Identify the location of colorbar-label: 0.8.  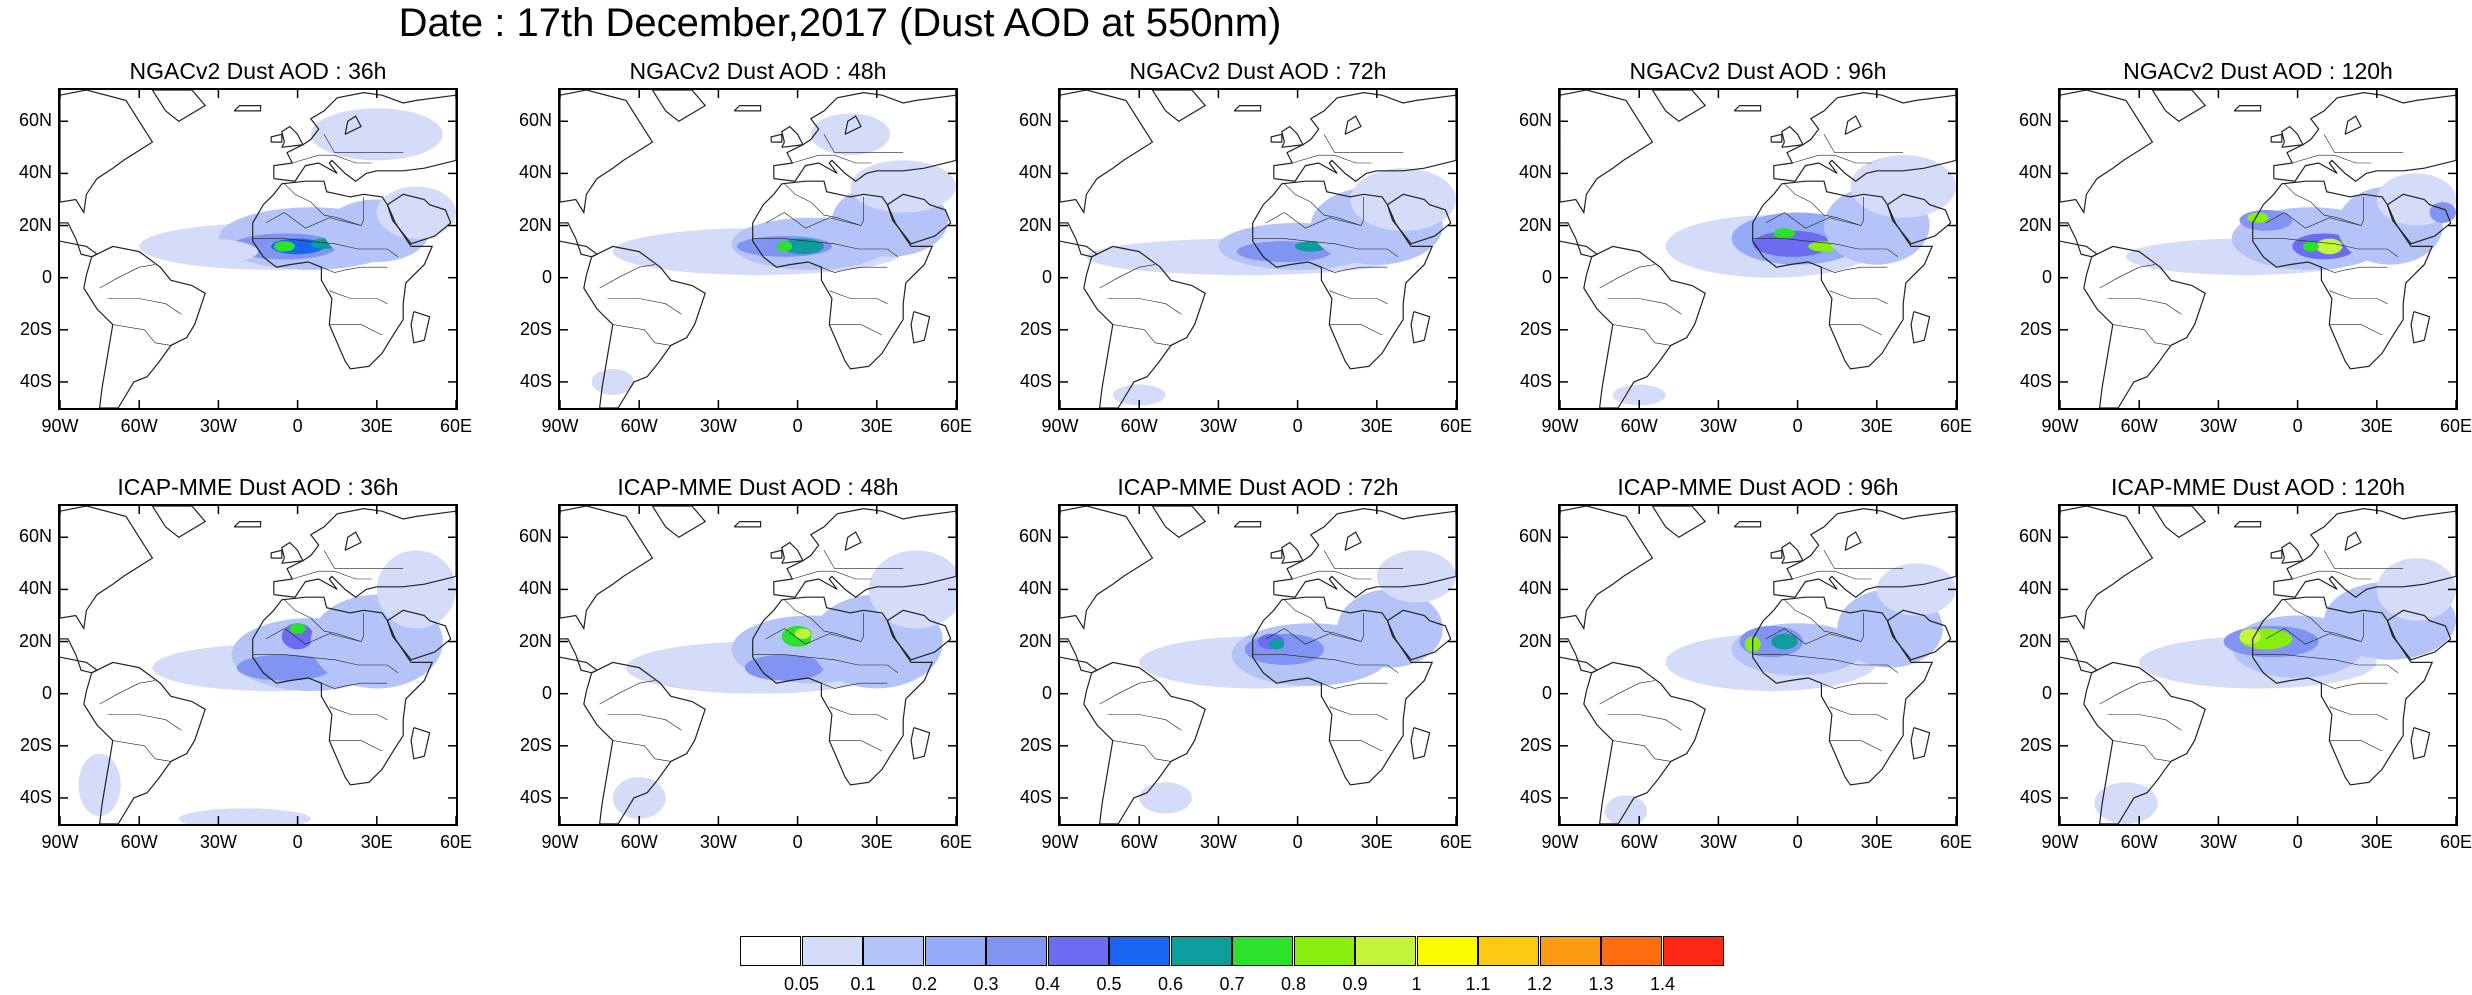
(1293, 984).